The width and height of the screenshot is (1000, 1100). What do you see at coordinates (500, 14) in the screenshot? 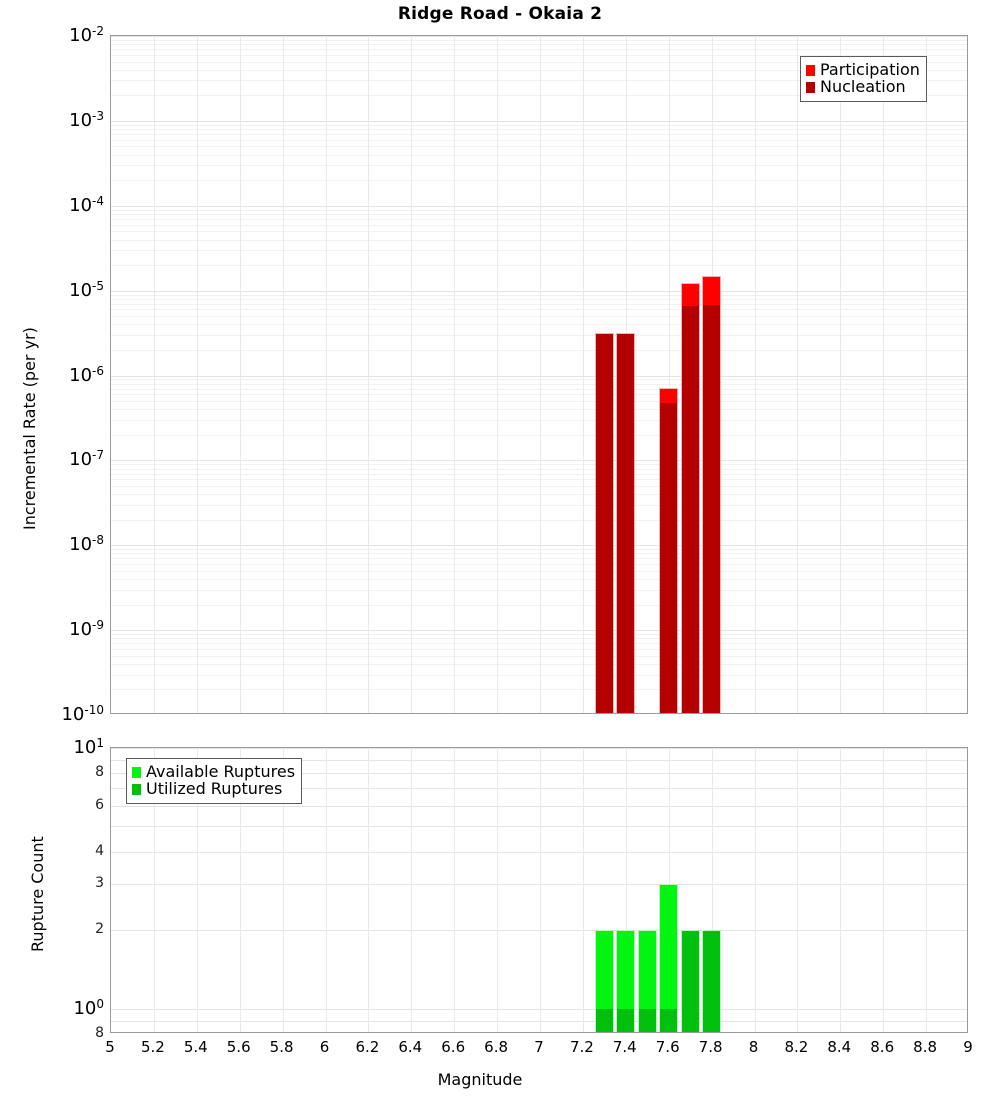
I see `page-title: Ridge Road - Okaia 2` at bounding box center [500, 14].